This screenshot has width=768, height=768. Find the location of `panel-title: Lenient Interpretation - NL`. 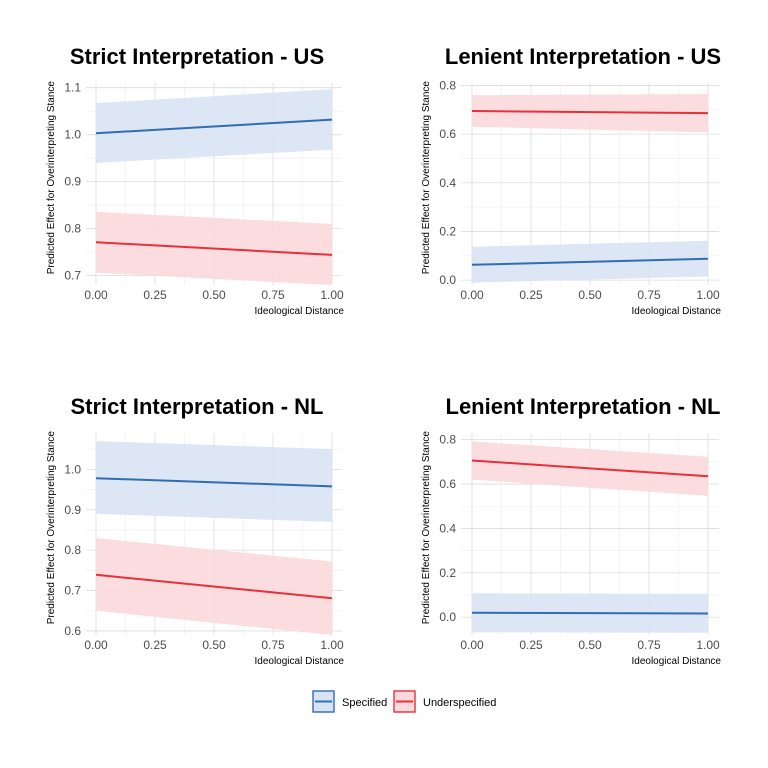

panel-title: Lenient Interpretation - NL is located at coordinates (583, 406).